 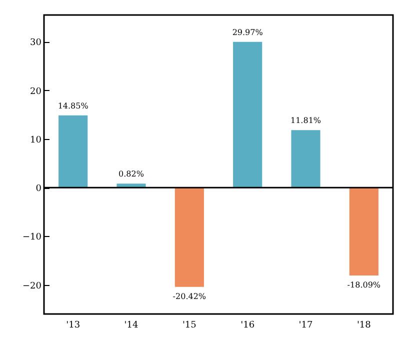 What do you see at coordinates (247, 325) in the screenshot?
I see `x-tick-label: '16` at bounding box center [247, 325].